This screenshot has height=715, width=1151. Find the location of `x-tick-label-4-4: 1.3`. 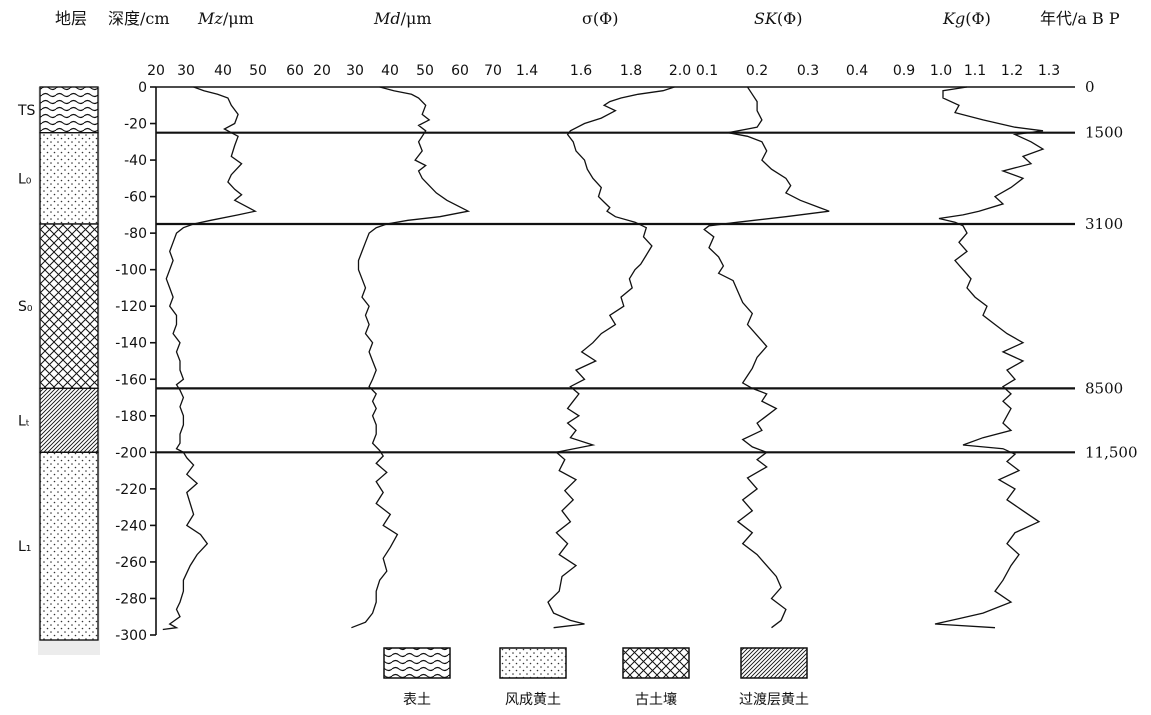

x-tick-label-4-4: 1.3 is located at coordinates (1049, 71).